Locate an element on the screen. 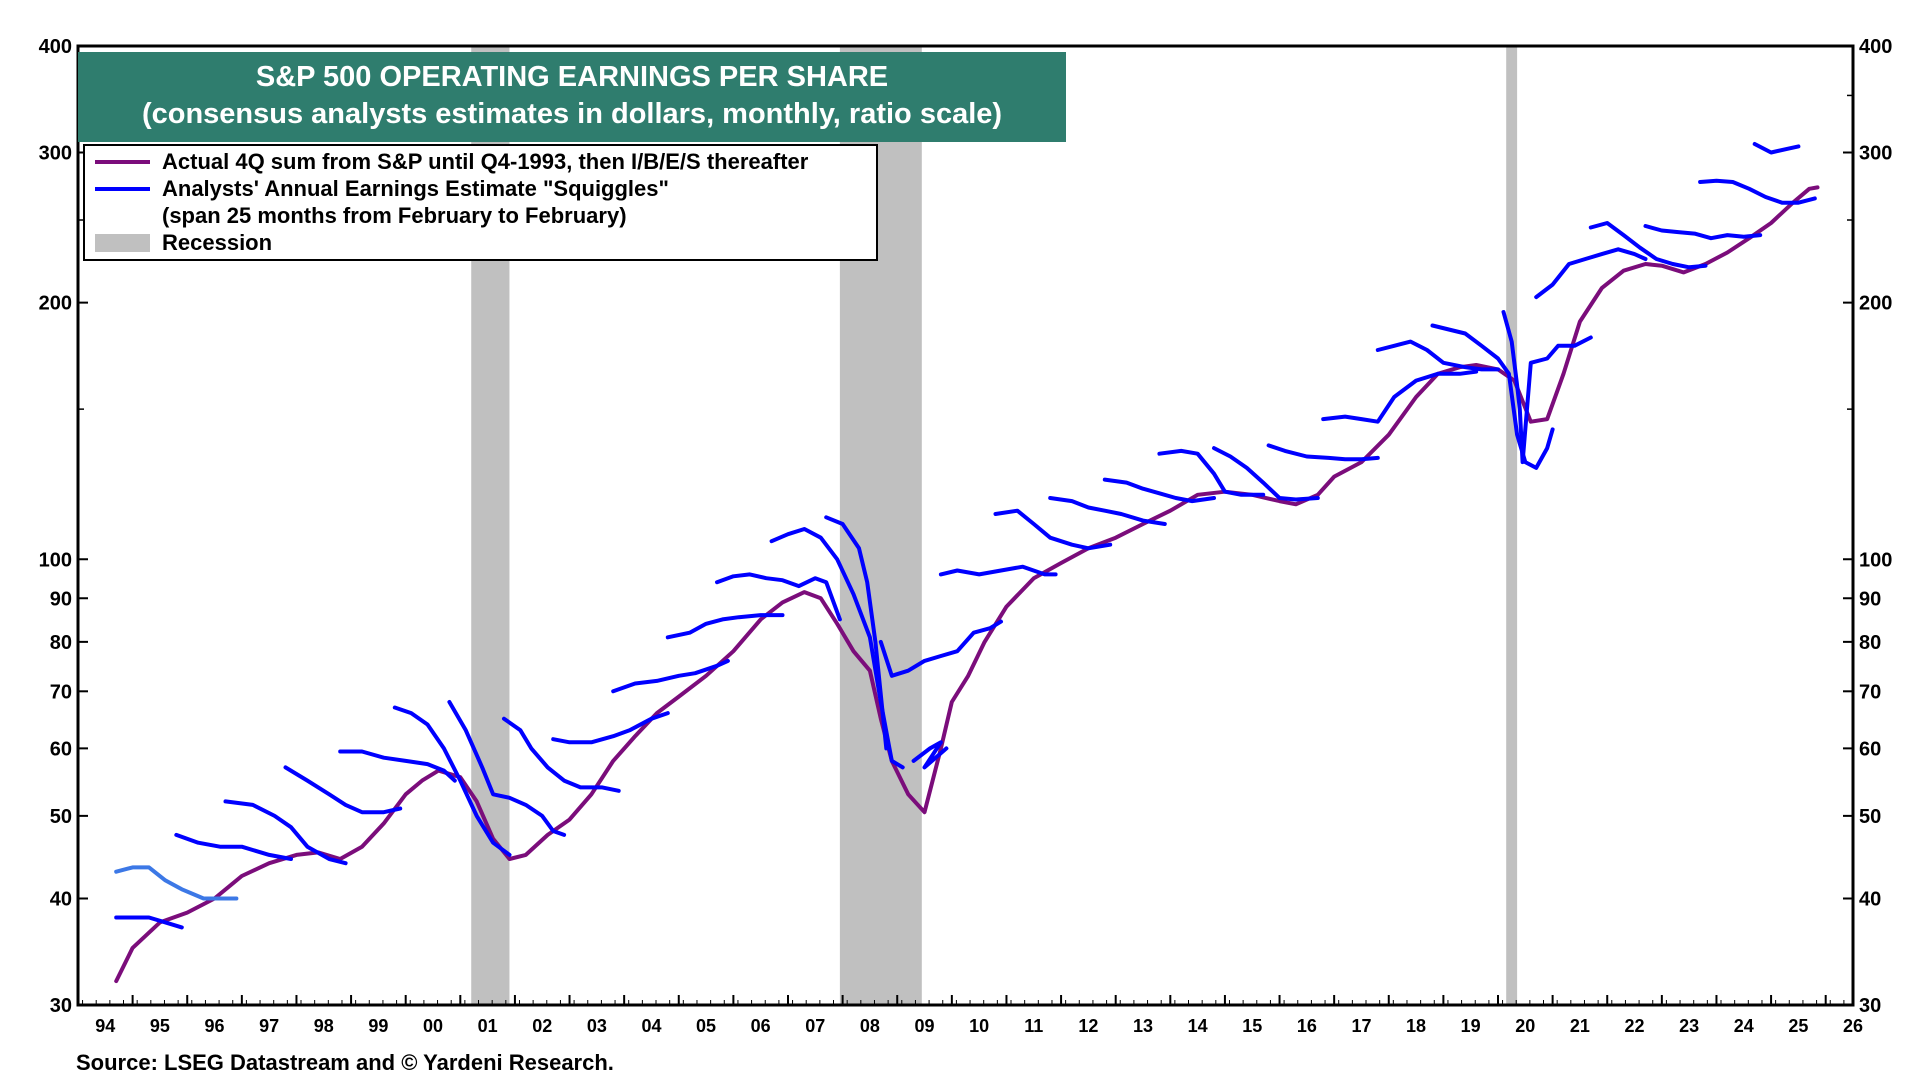  y-tick-label-right: 90 is located at coordinates (1870, 599).